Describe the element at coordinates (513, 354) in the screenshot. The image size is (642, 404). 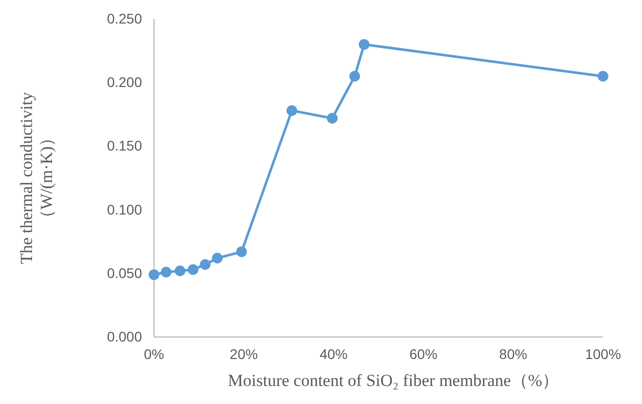
I see `x-tick-label: 80%` at that location.